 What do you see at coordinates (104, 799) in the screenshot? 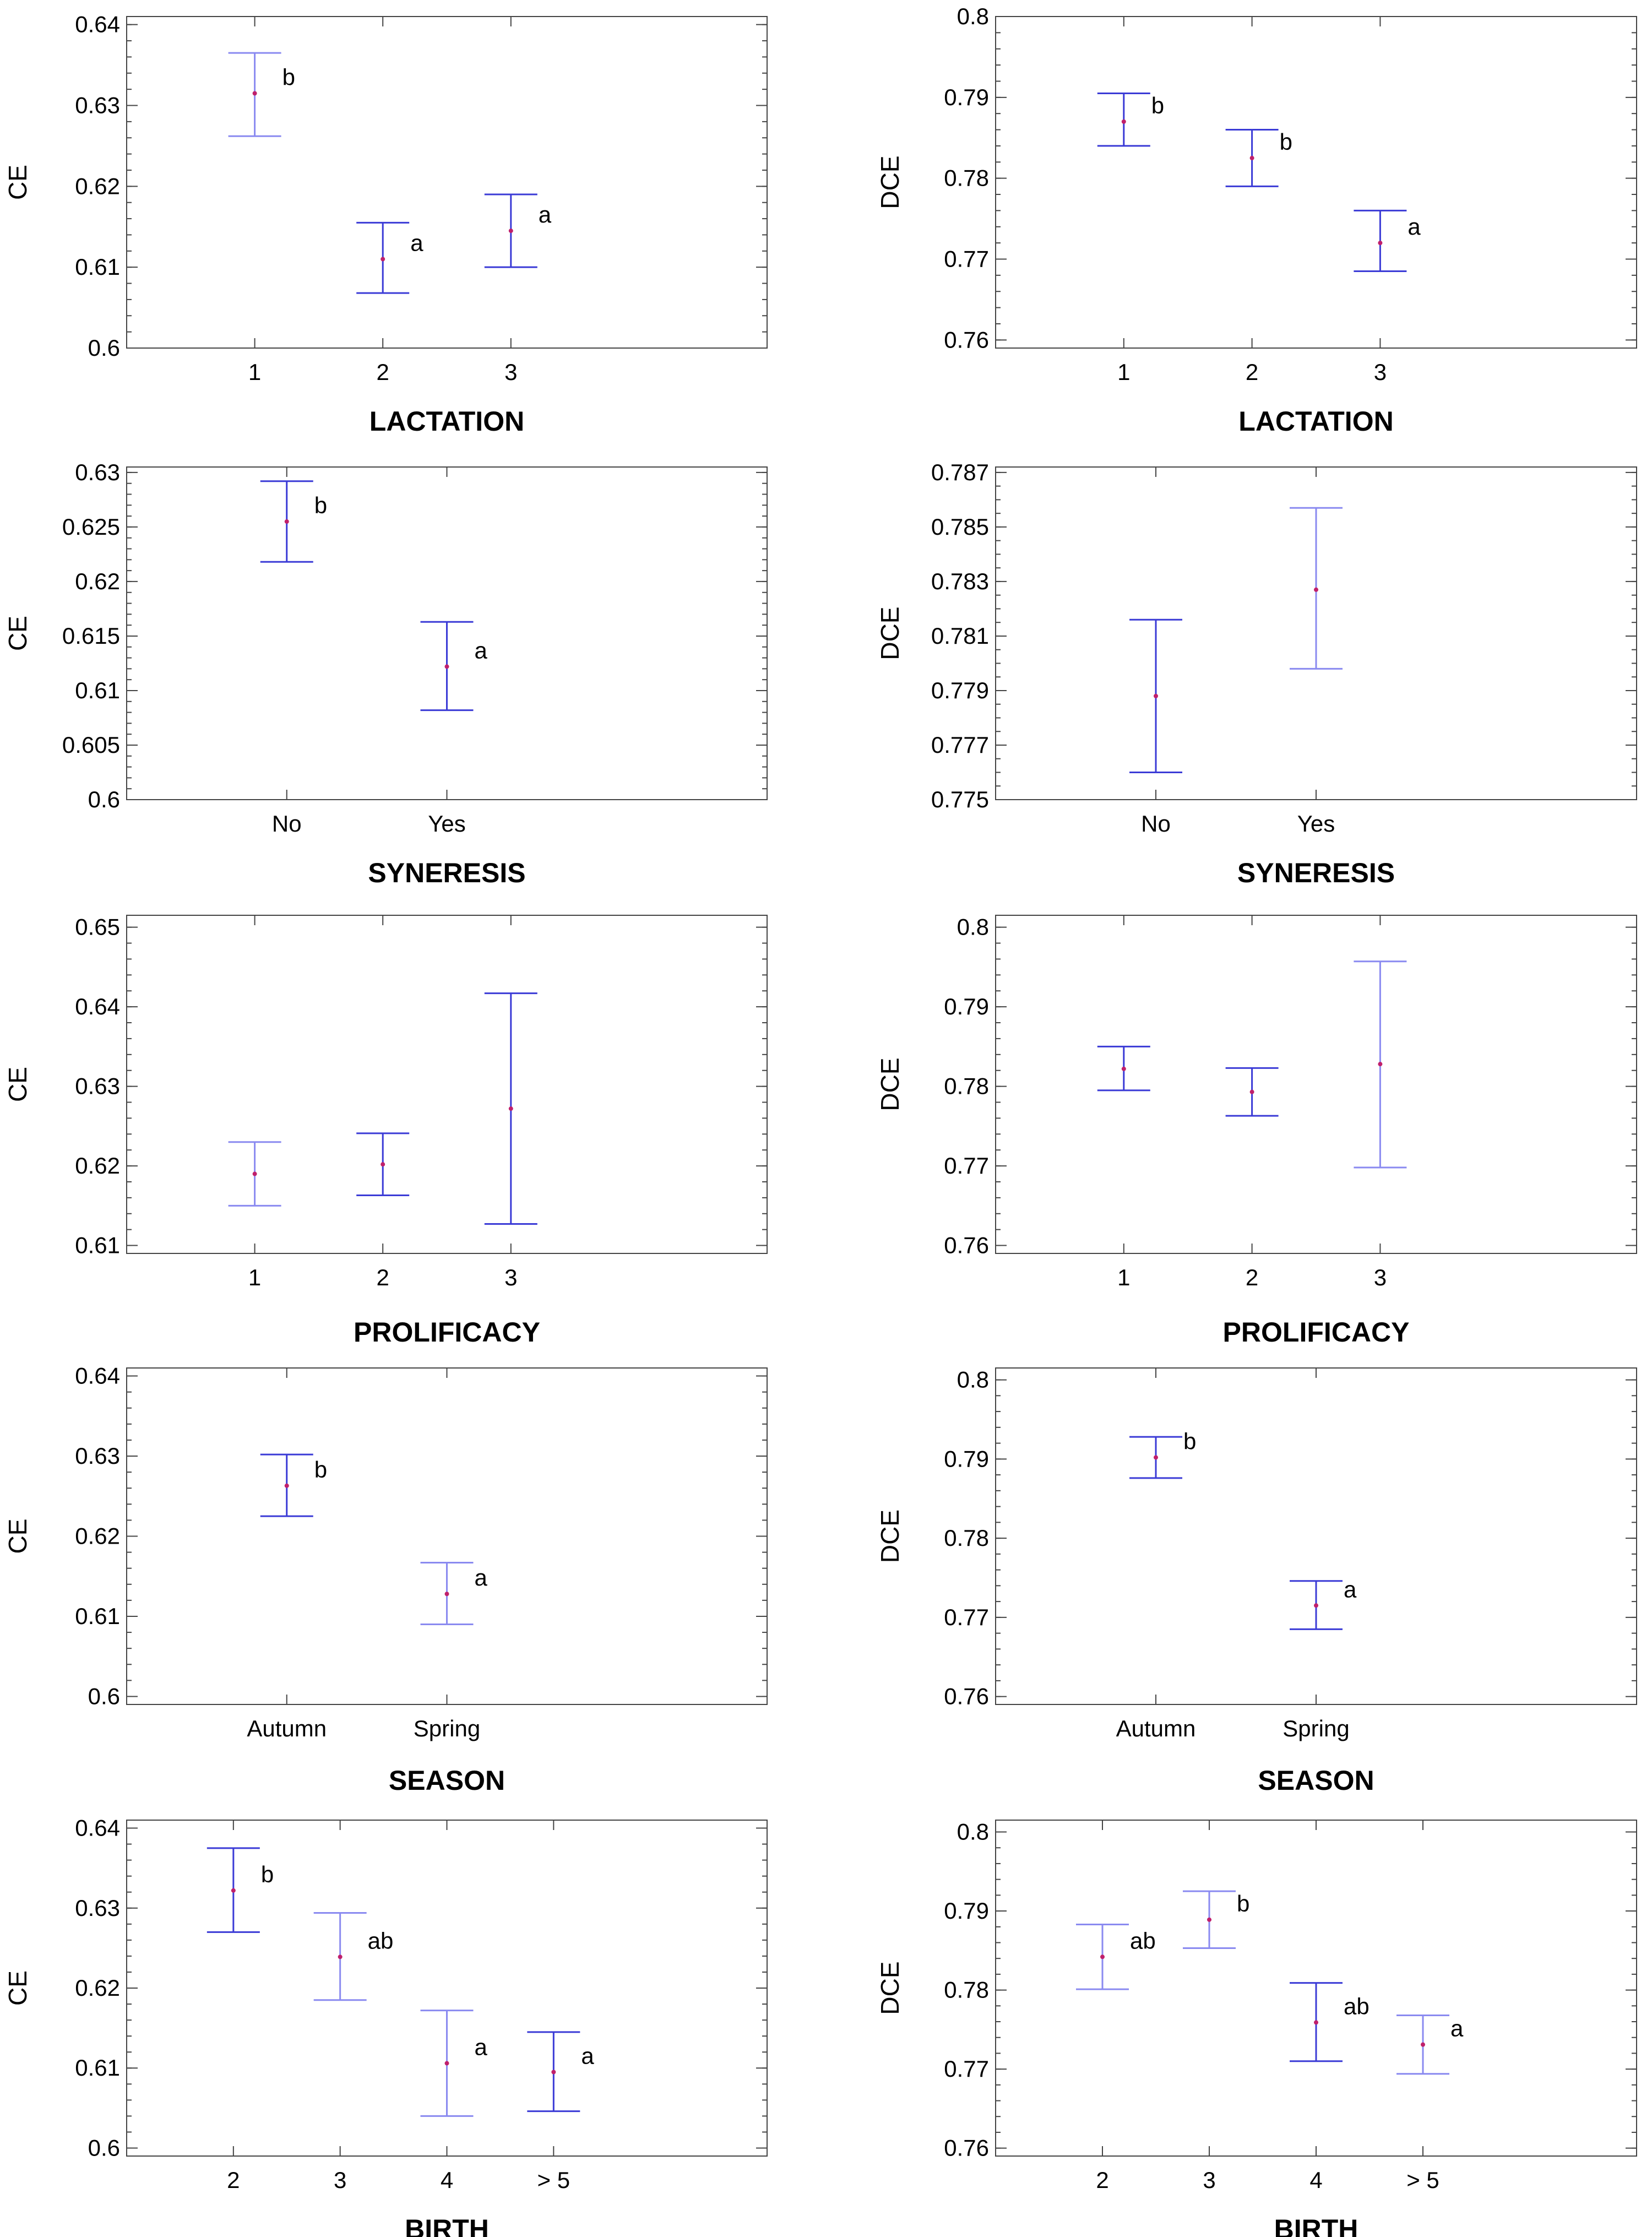
I see `y-tick-label: 0.6` at bounding box center [104, 799].